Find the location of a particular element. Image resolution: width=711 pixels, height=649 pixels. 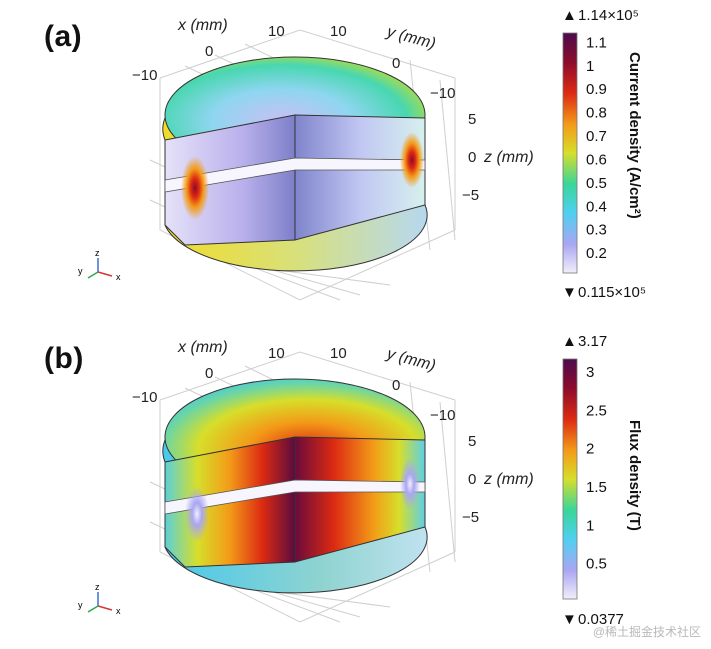

colorbar-tick-label: 0.7 is located at coordinates (596, 136).